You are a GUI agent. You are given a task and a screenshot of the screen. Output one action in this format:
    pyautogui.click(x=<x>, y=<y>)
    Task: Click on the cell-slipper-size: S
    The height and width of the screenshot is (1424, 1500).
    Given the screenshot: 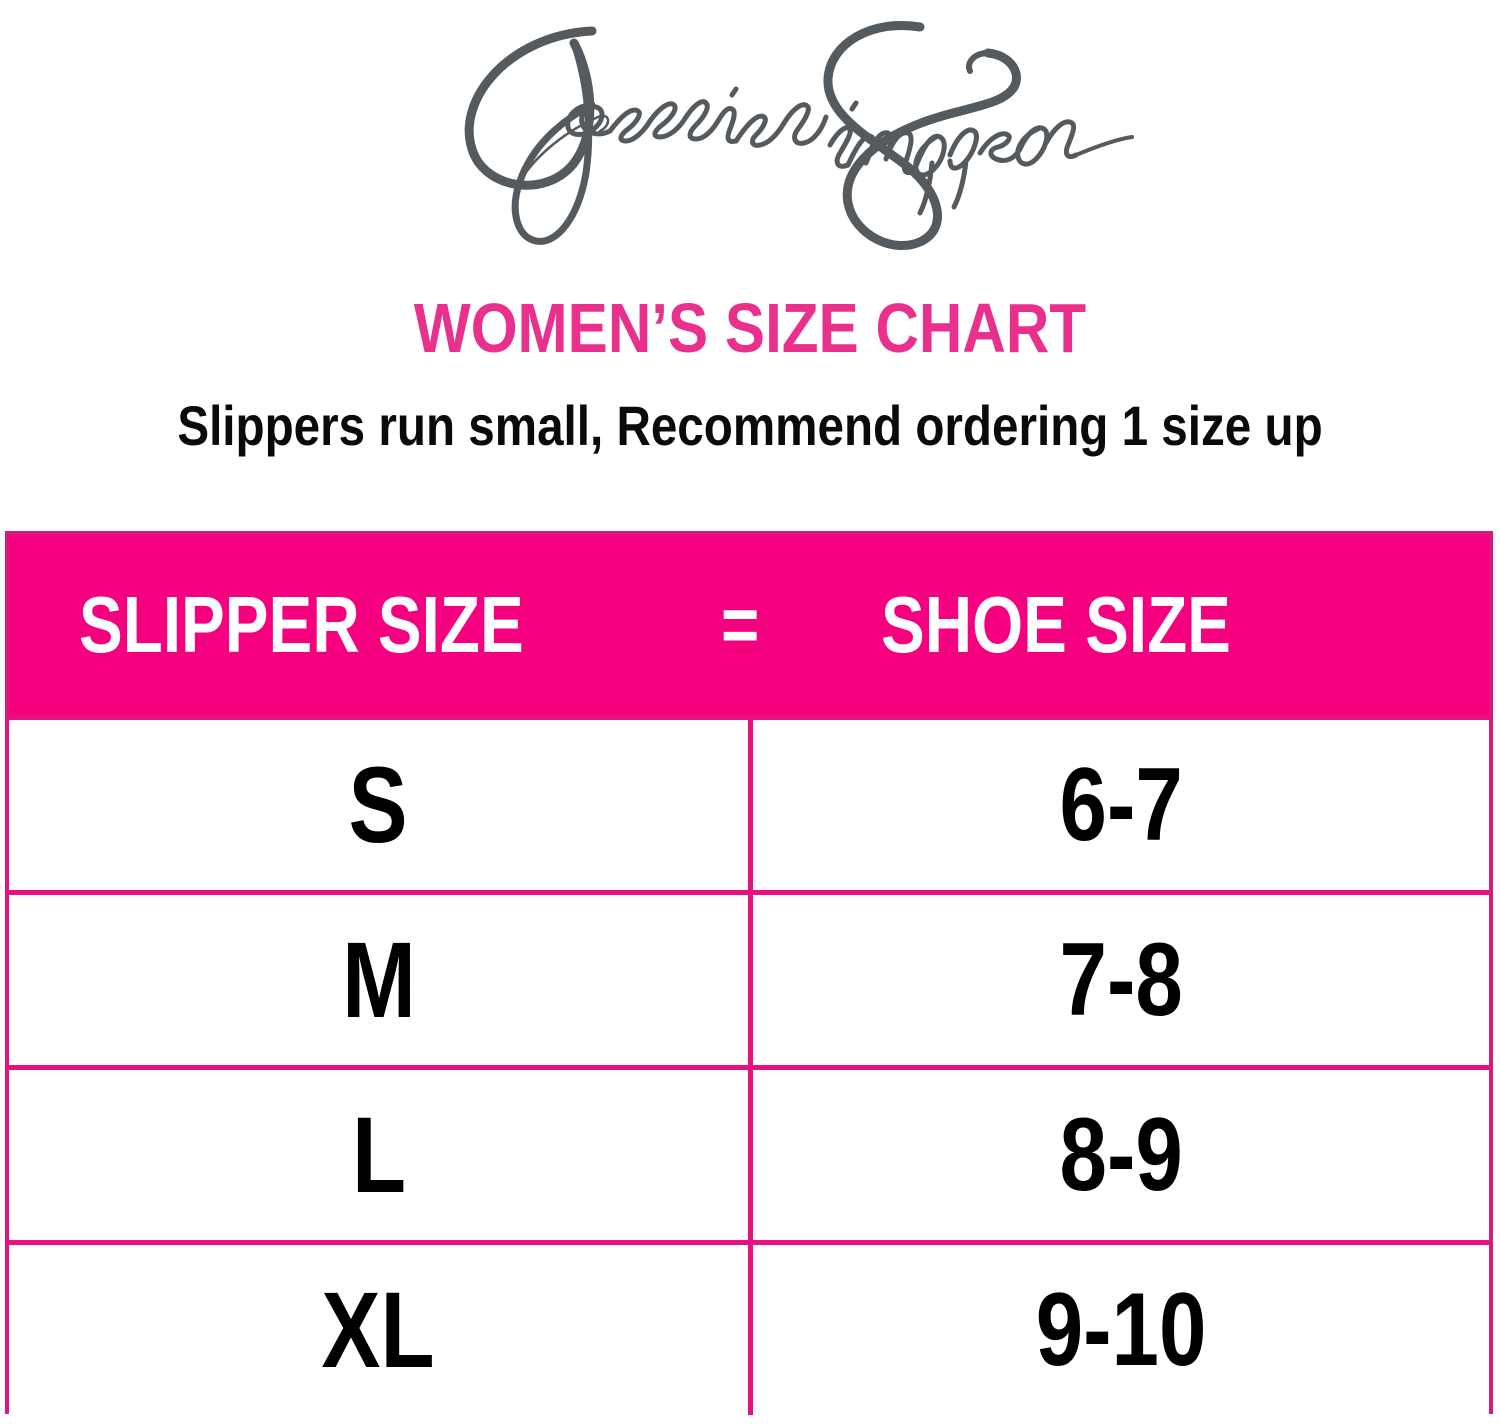 What is the action you would take?
    pyautogui.click(x=381, y=805)
    